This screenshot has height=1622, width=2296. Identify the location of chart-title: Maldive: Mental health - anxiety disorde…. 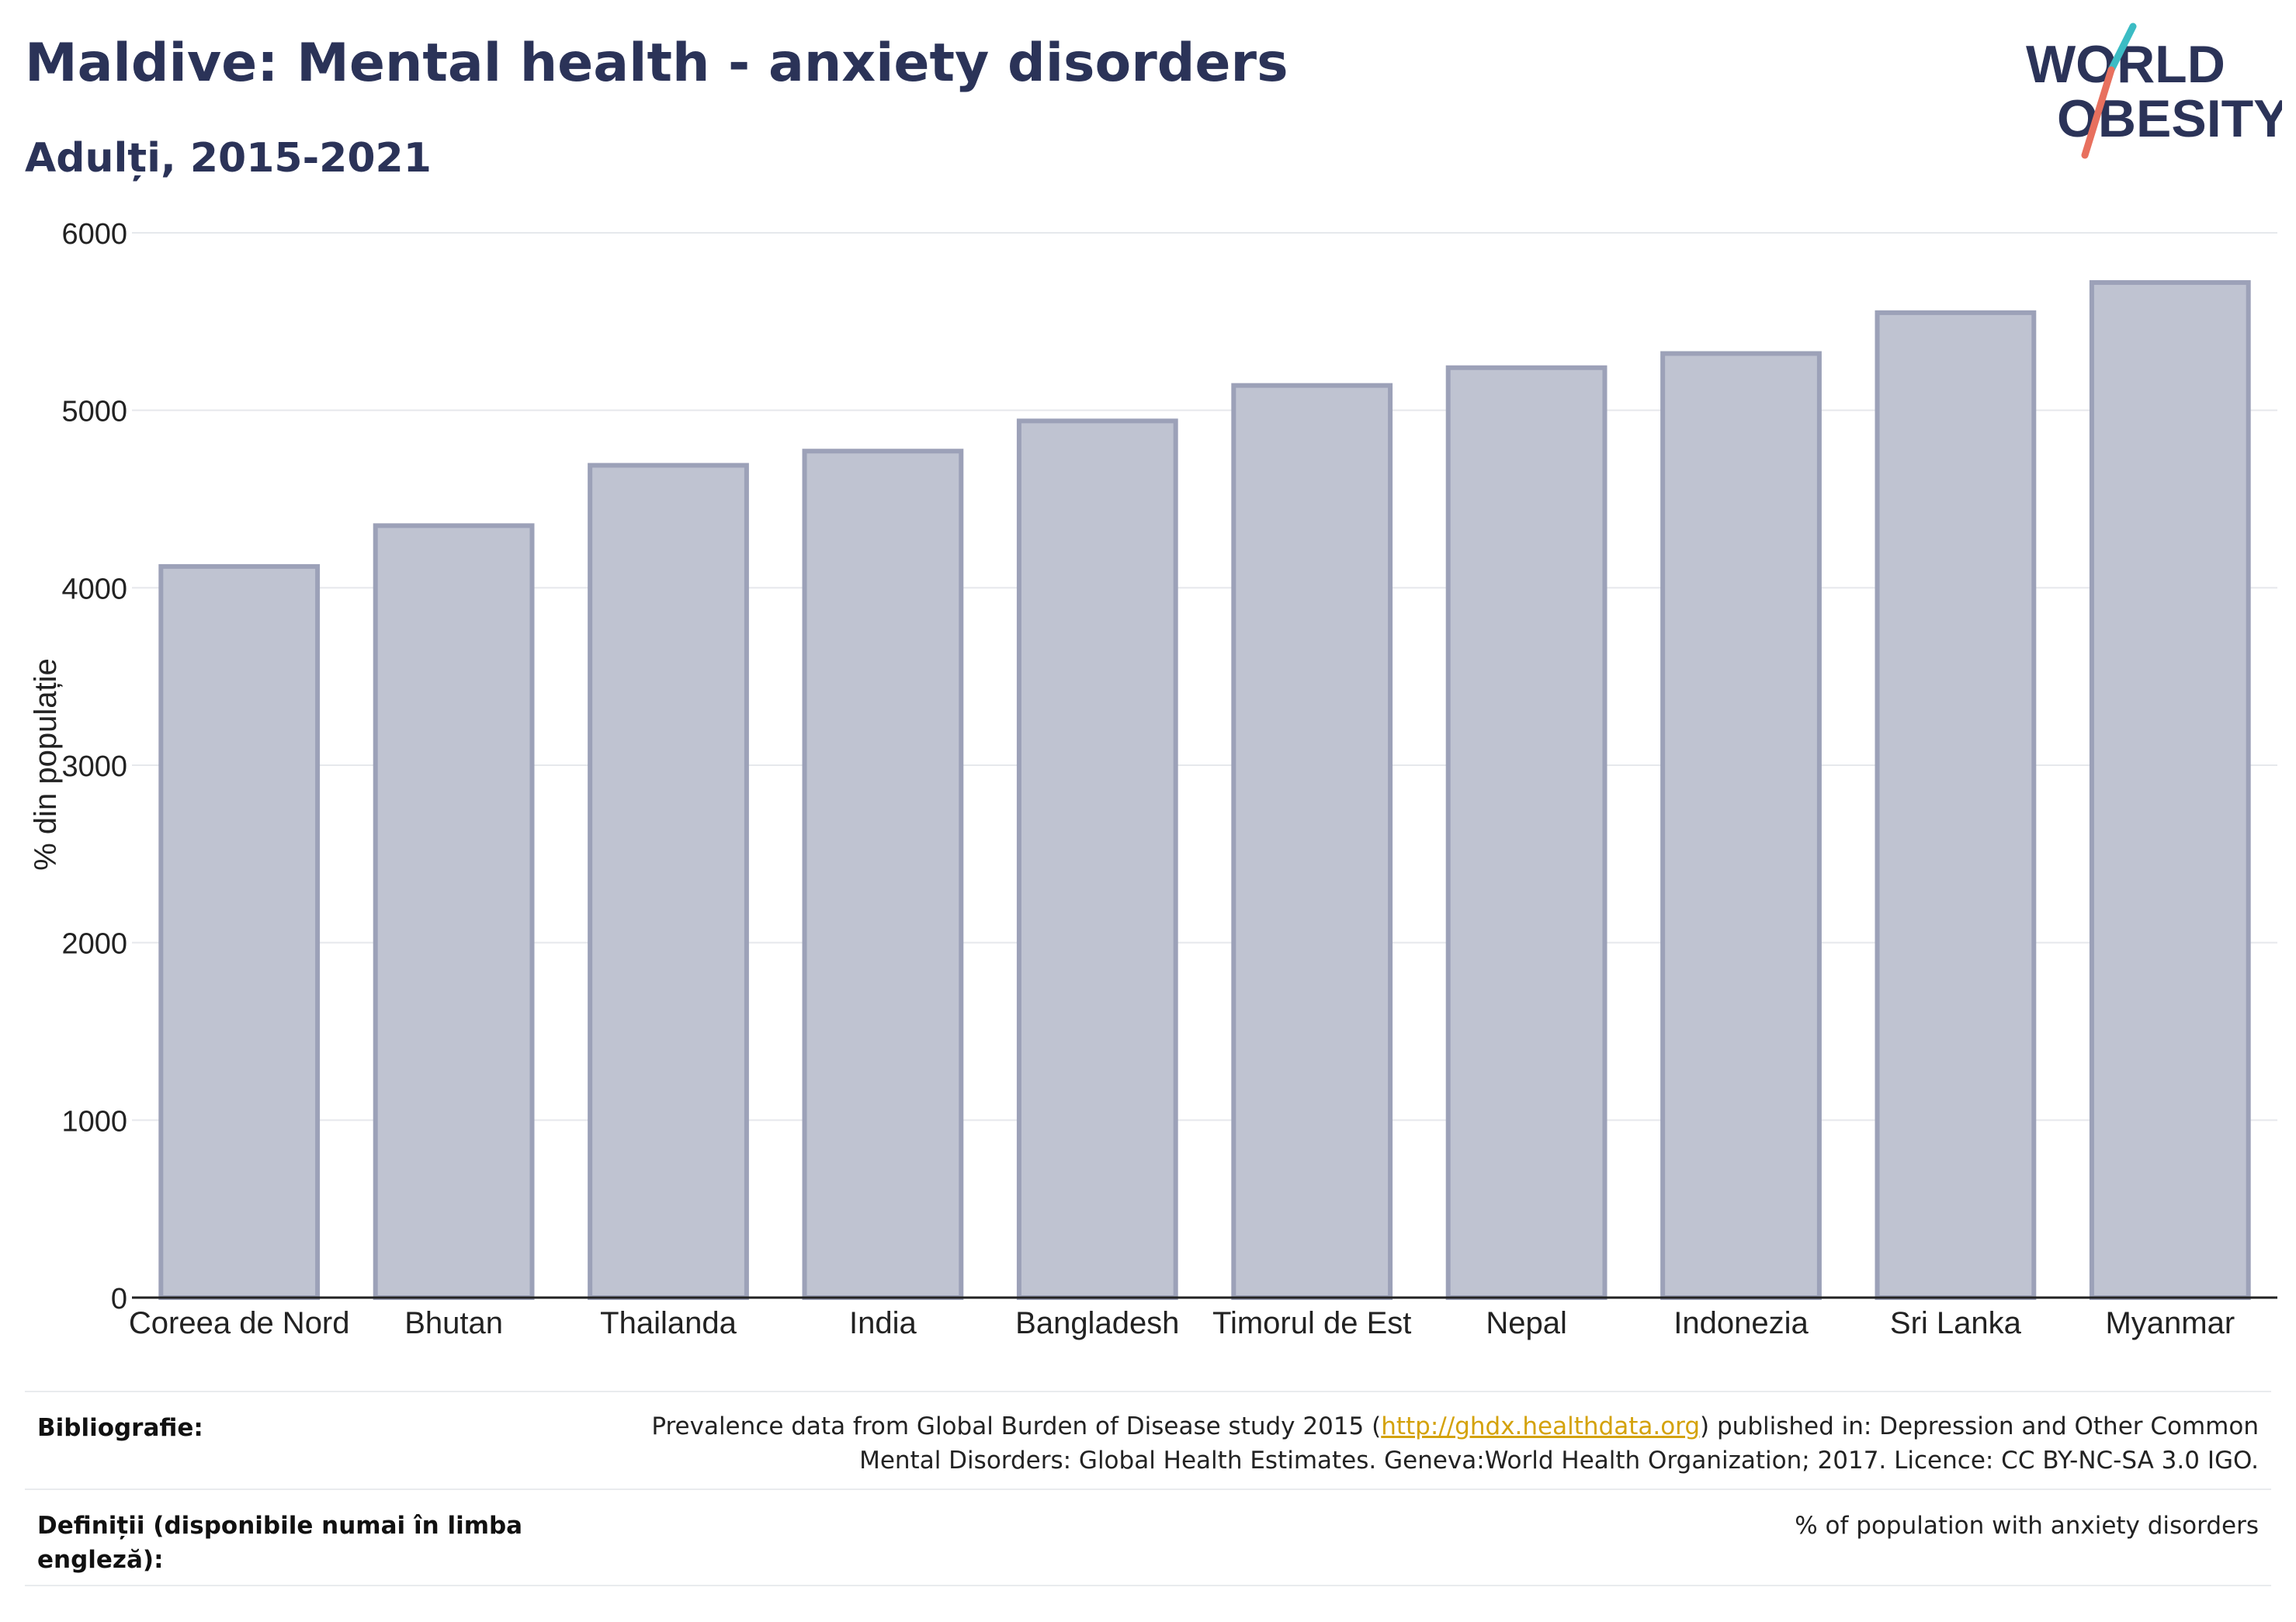
(656, 63).